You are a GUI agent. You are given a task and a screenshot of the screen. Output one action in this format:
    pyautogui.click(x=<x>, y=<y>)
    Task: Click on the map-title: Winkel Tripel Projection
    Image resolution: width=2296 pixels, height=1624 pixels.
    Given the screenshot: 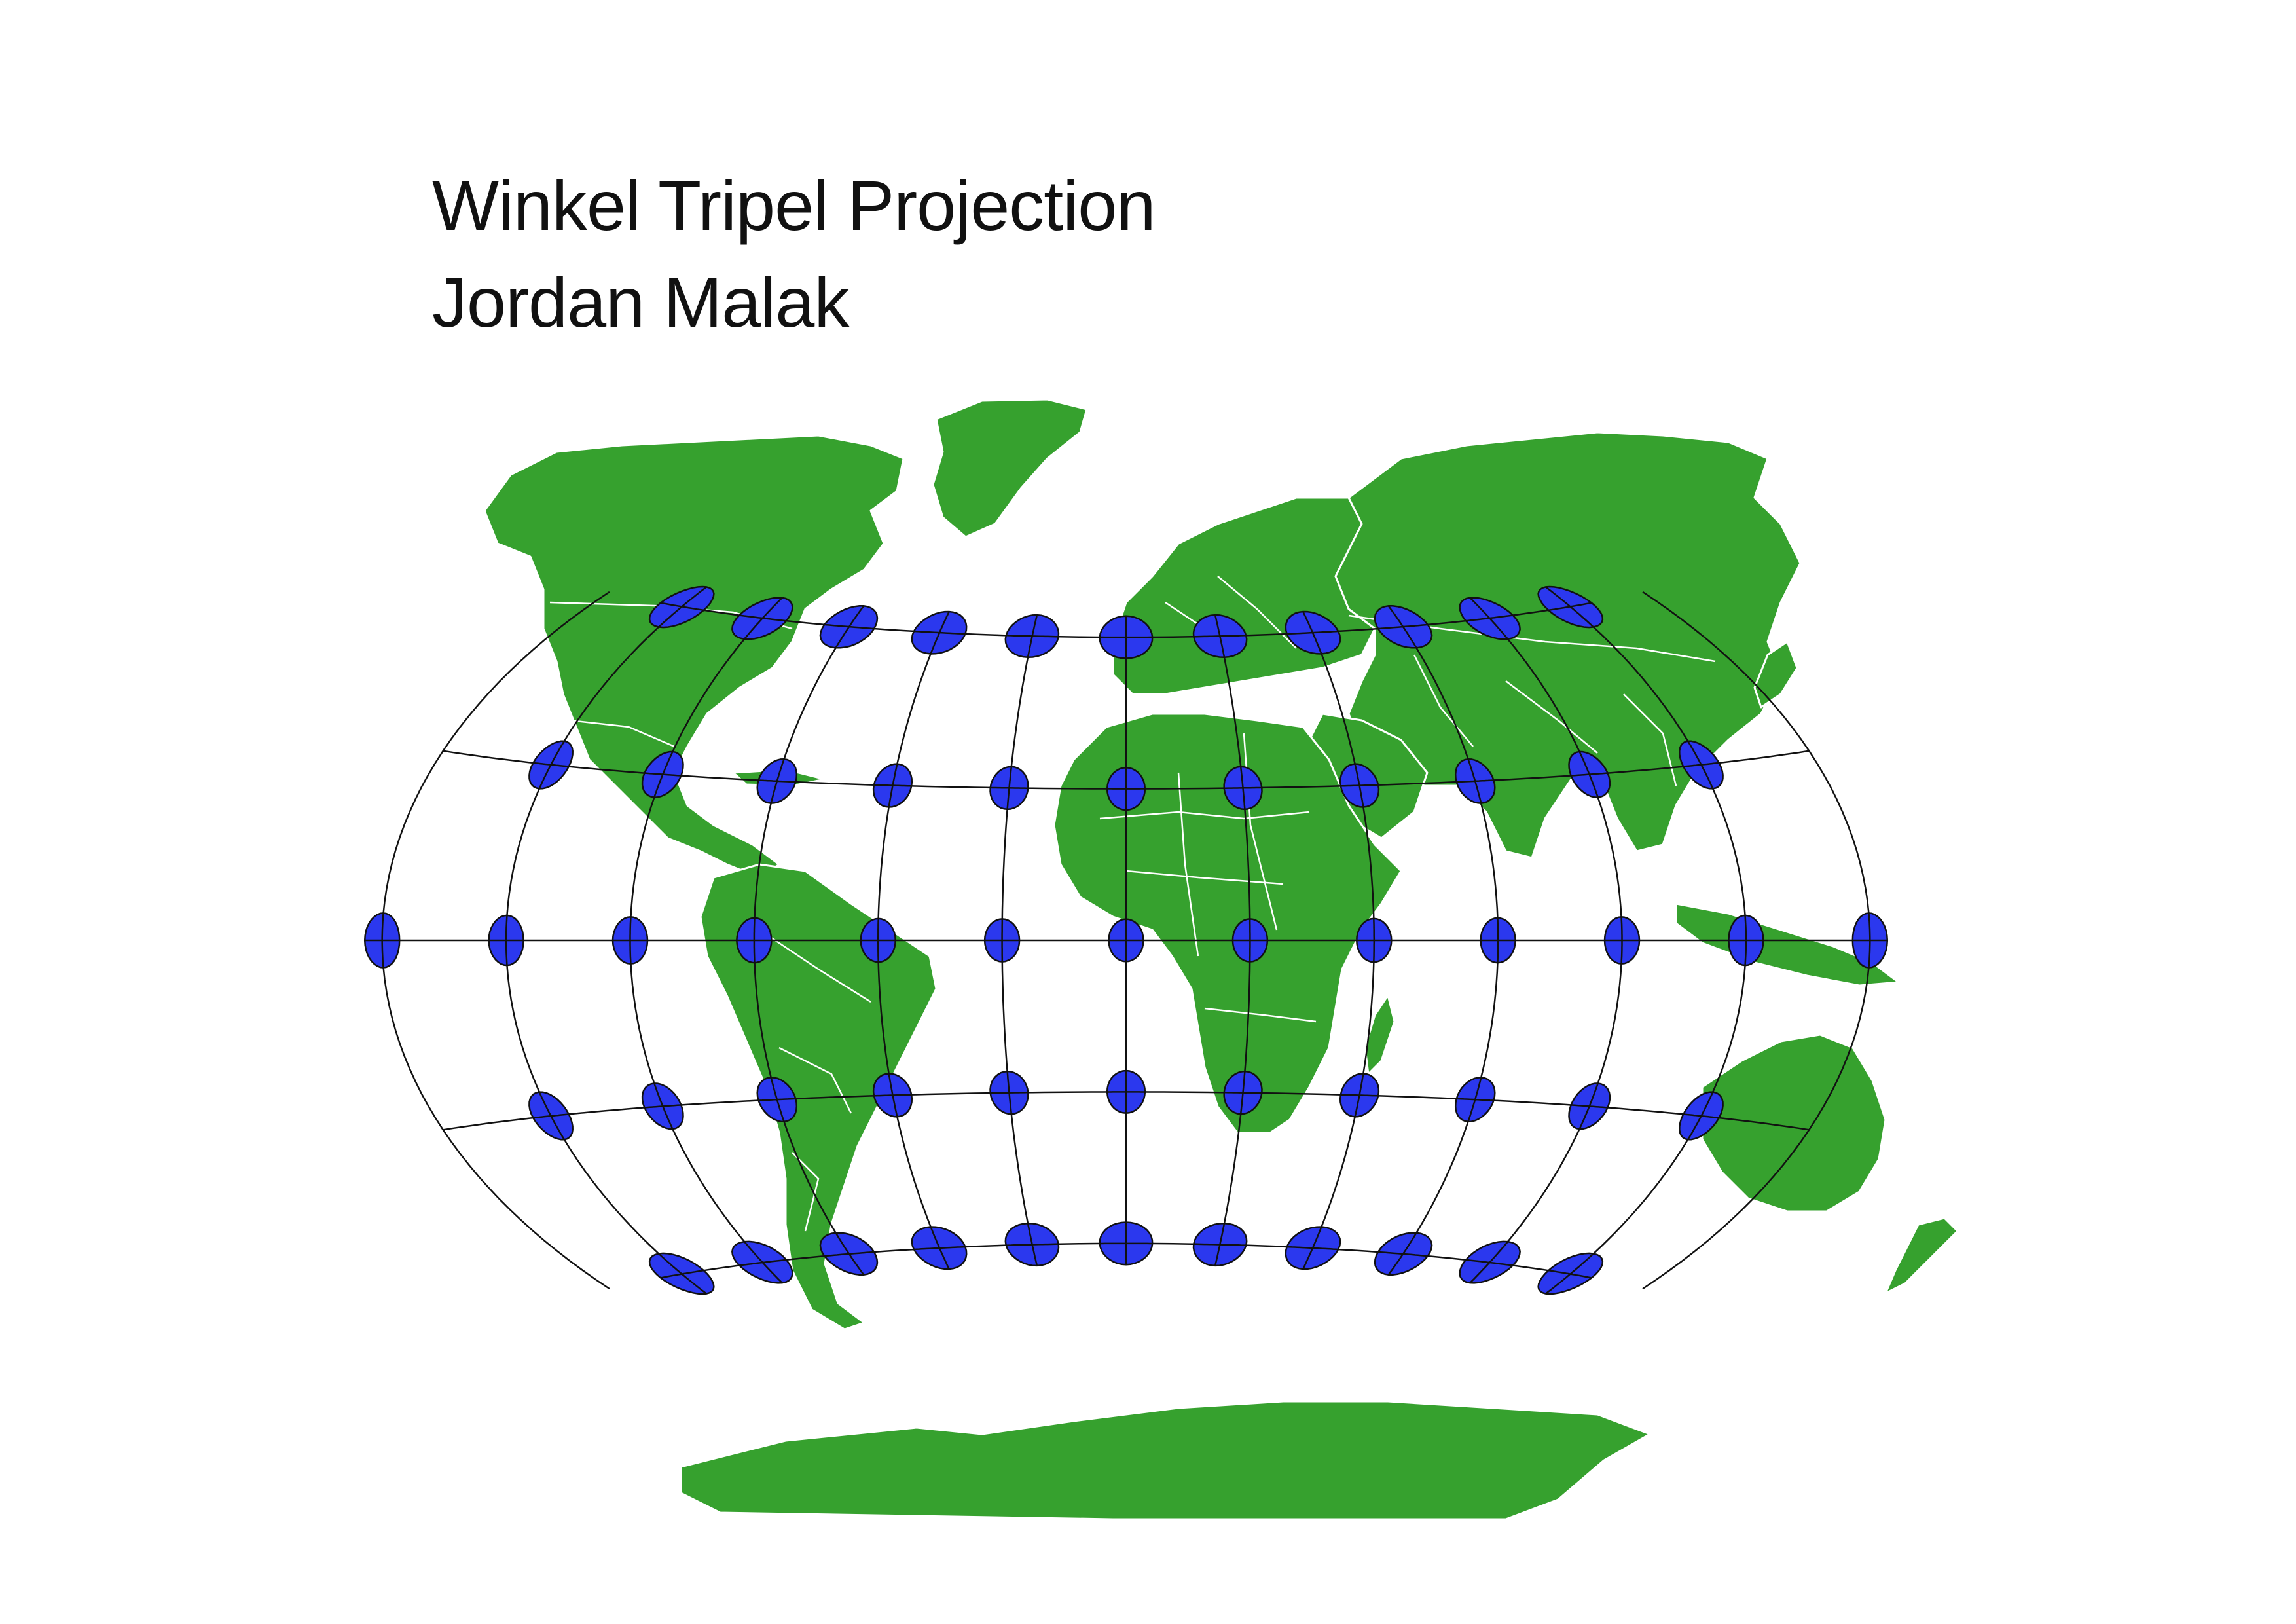 What is the action you would take?
    pyautogui.click(x=794, y=205)
    